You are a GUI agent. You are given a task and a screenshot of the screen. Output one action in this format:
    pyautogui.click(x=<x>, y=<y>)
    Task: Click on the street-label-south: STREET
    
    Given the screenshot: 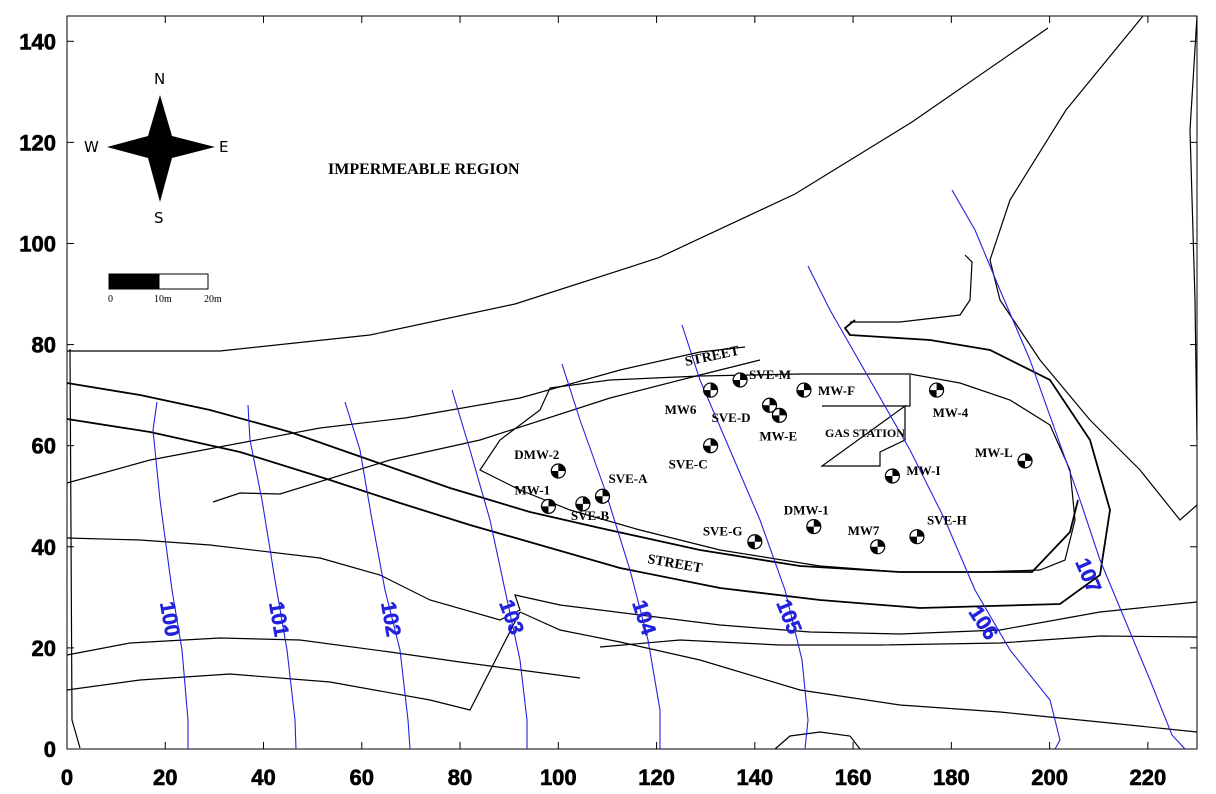 What is the action you would take?
    pyautogui.click(x=675, y=564)
    